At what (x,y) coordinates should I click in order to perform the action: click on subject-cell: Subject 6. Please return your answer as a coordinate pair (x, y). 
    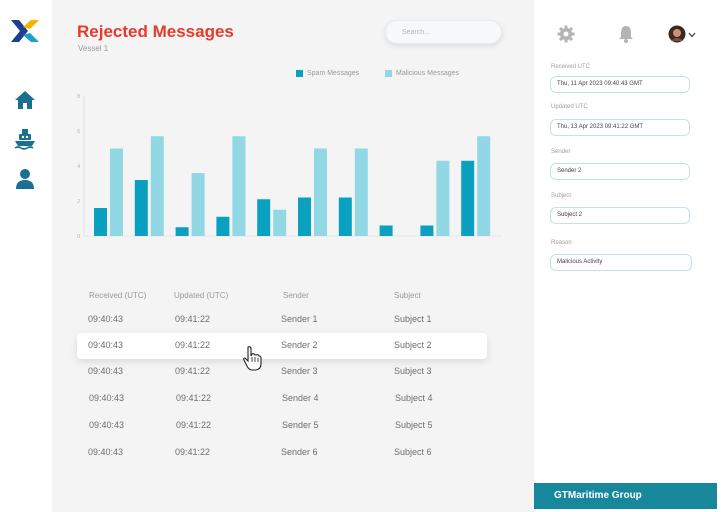
    Looking at the image, I should click on (413, 452).